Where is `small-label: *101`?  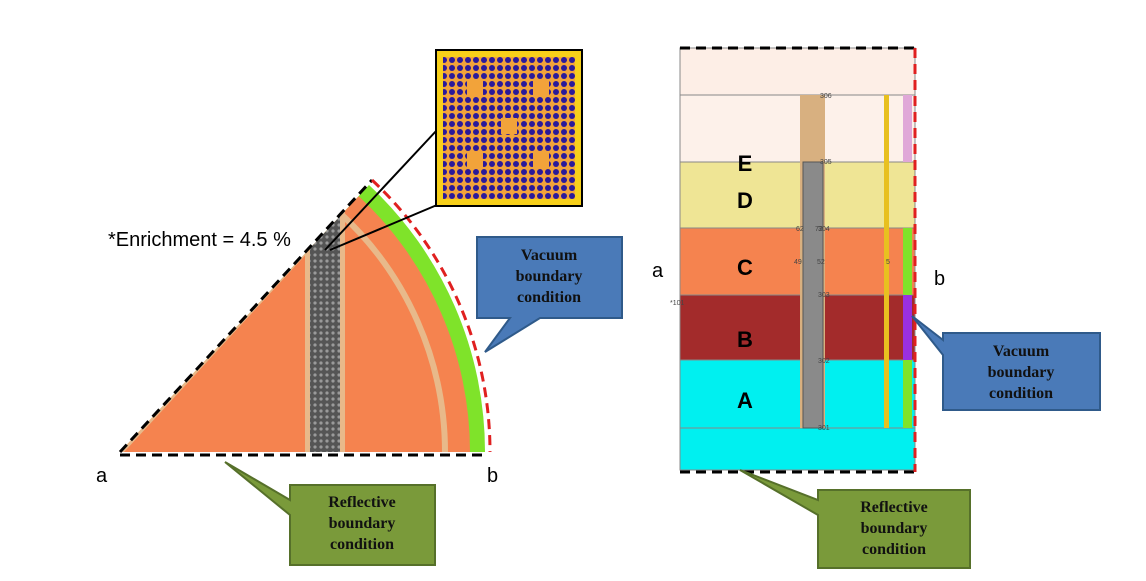 small-label: *101 is located at coordinates (677, 303).